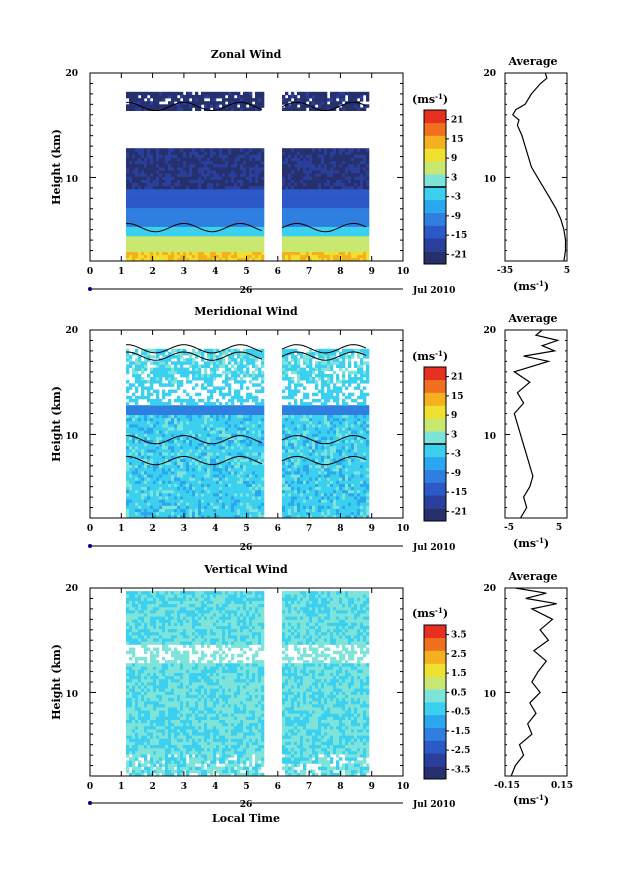  Describe the element at coordinates (247, 176) in the screenshot. I see `wind-field` at that location.